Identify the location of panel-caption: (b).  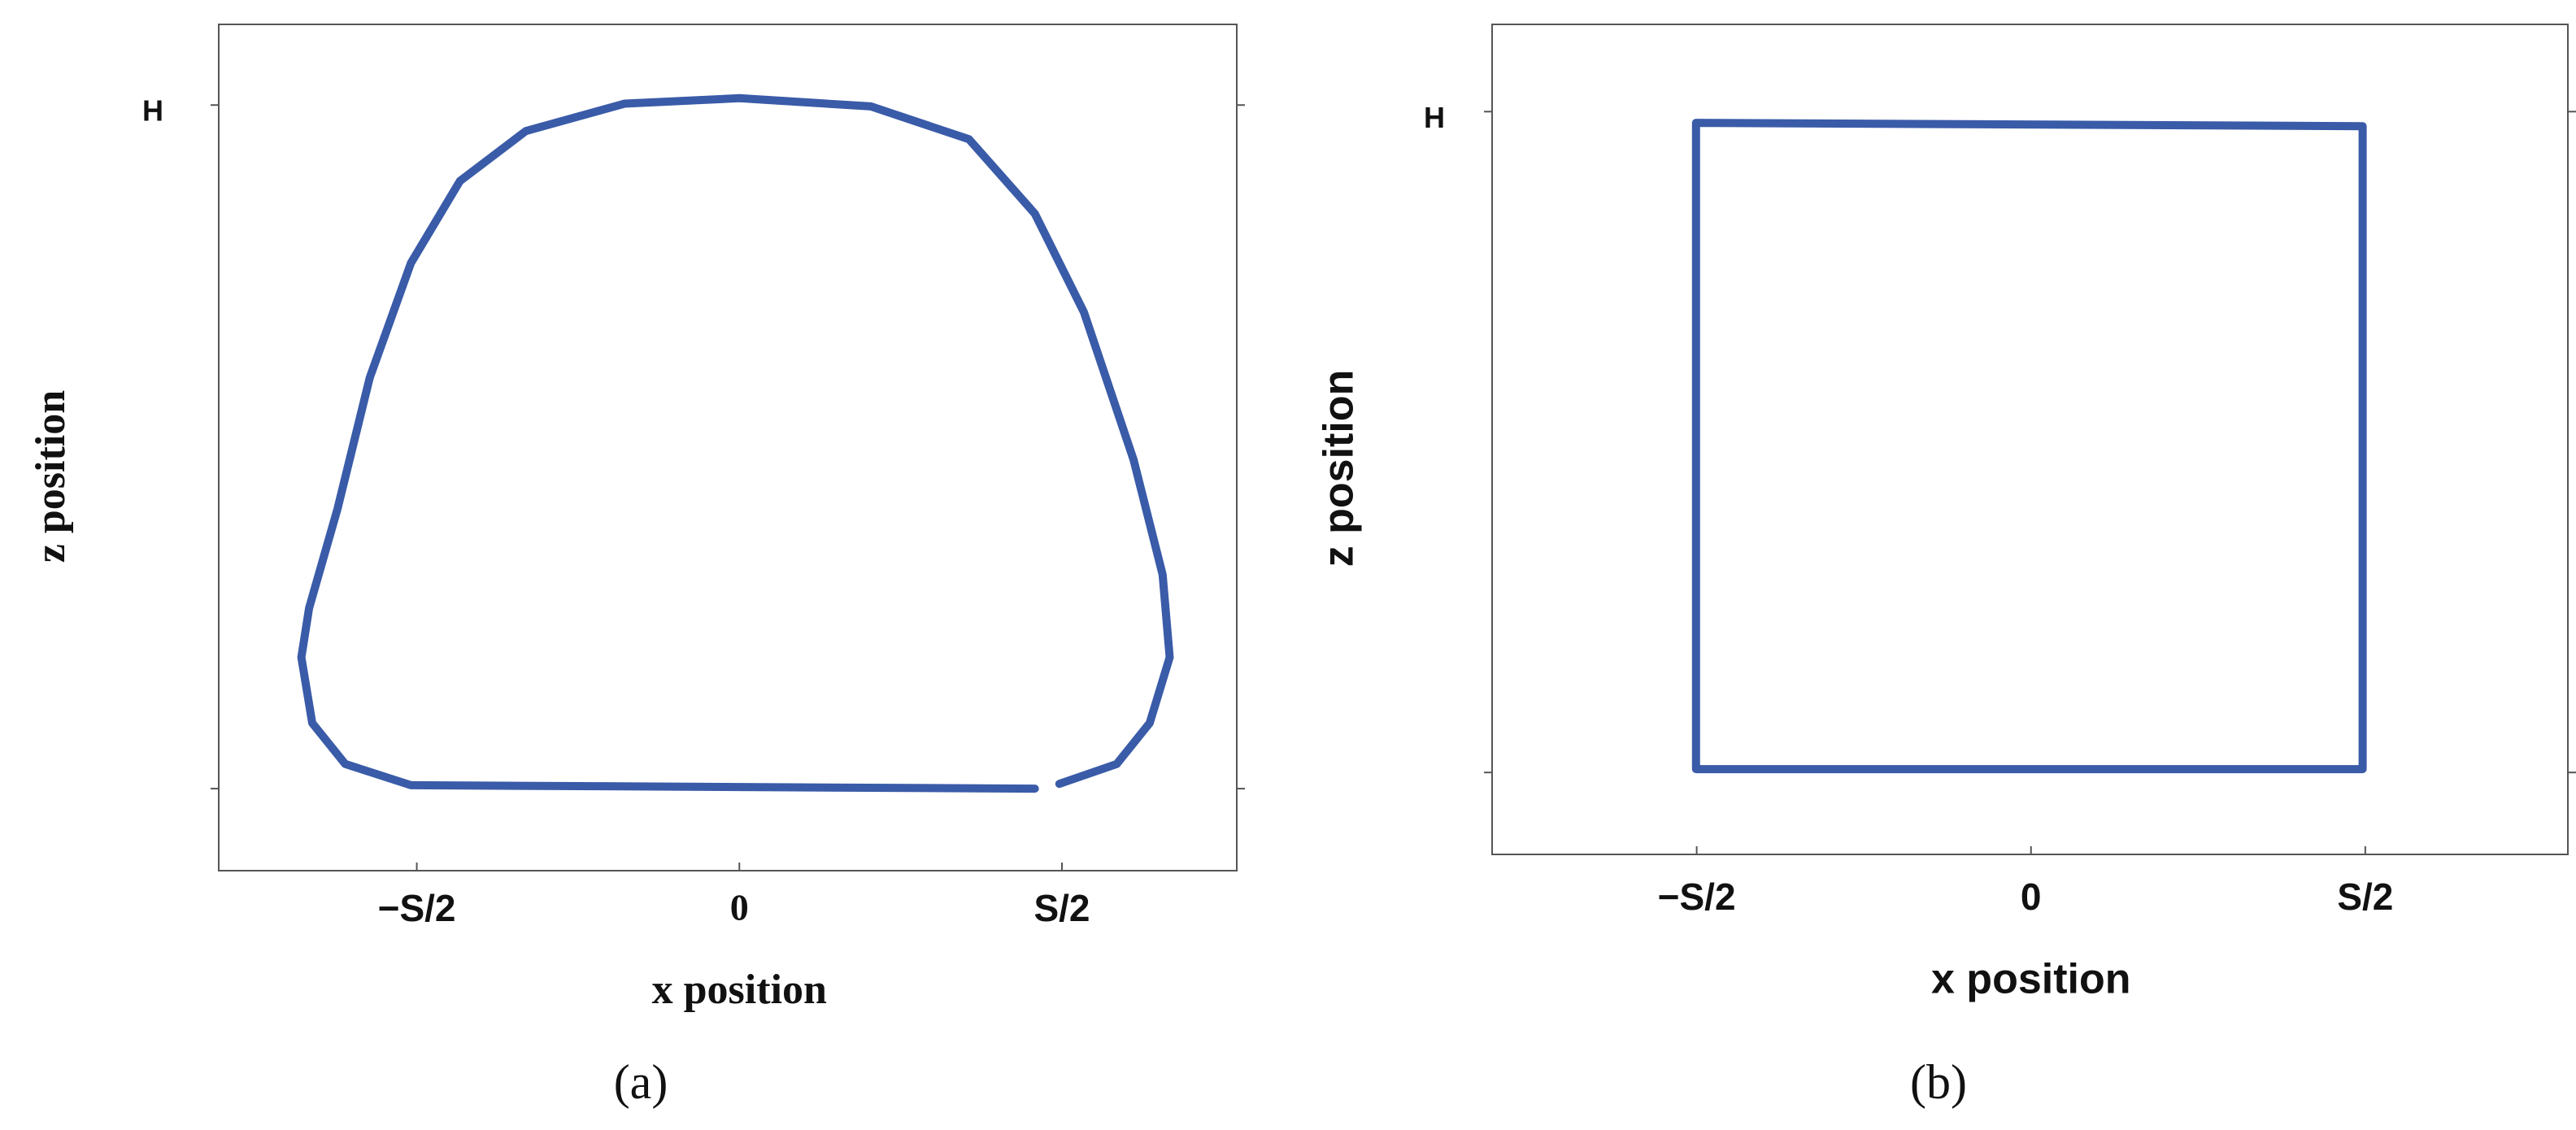
(1939, 1082).